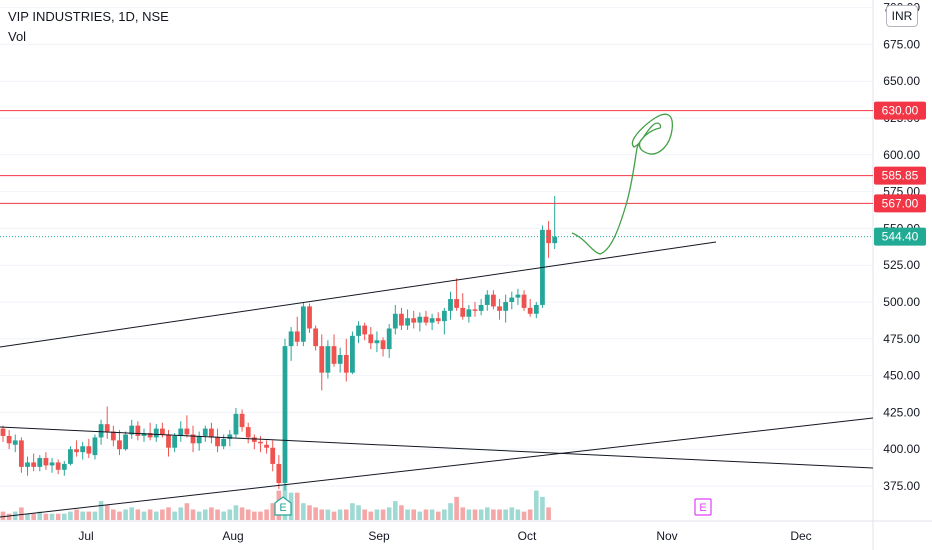 The width and height of the screenshot is (932, 550). Describe the element at coordinates (901, 486) in the screenshot. I see `price-tick-label: 375.00` at that location.